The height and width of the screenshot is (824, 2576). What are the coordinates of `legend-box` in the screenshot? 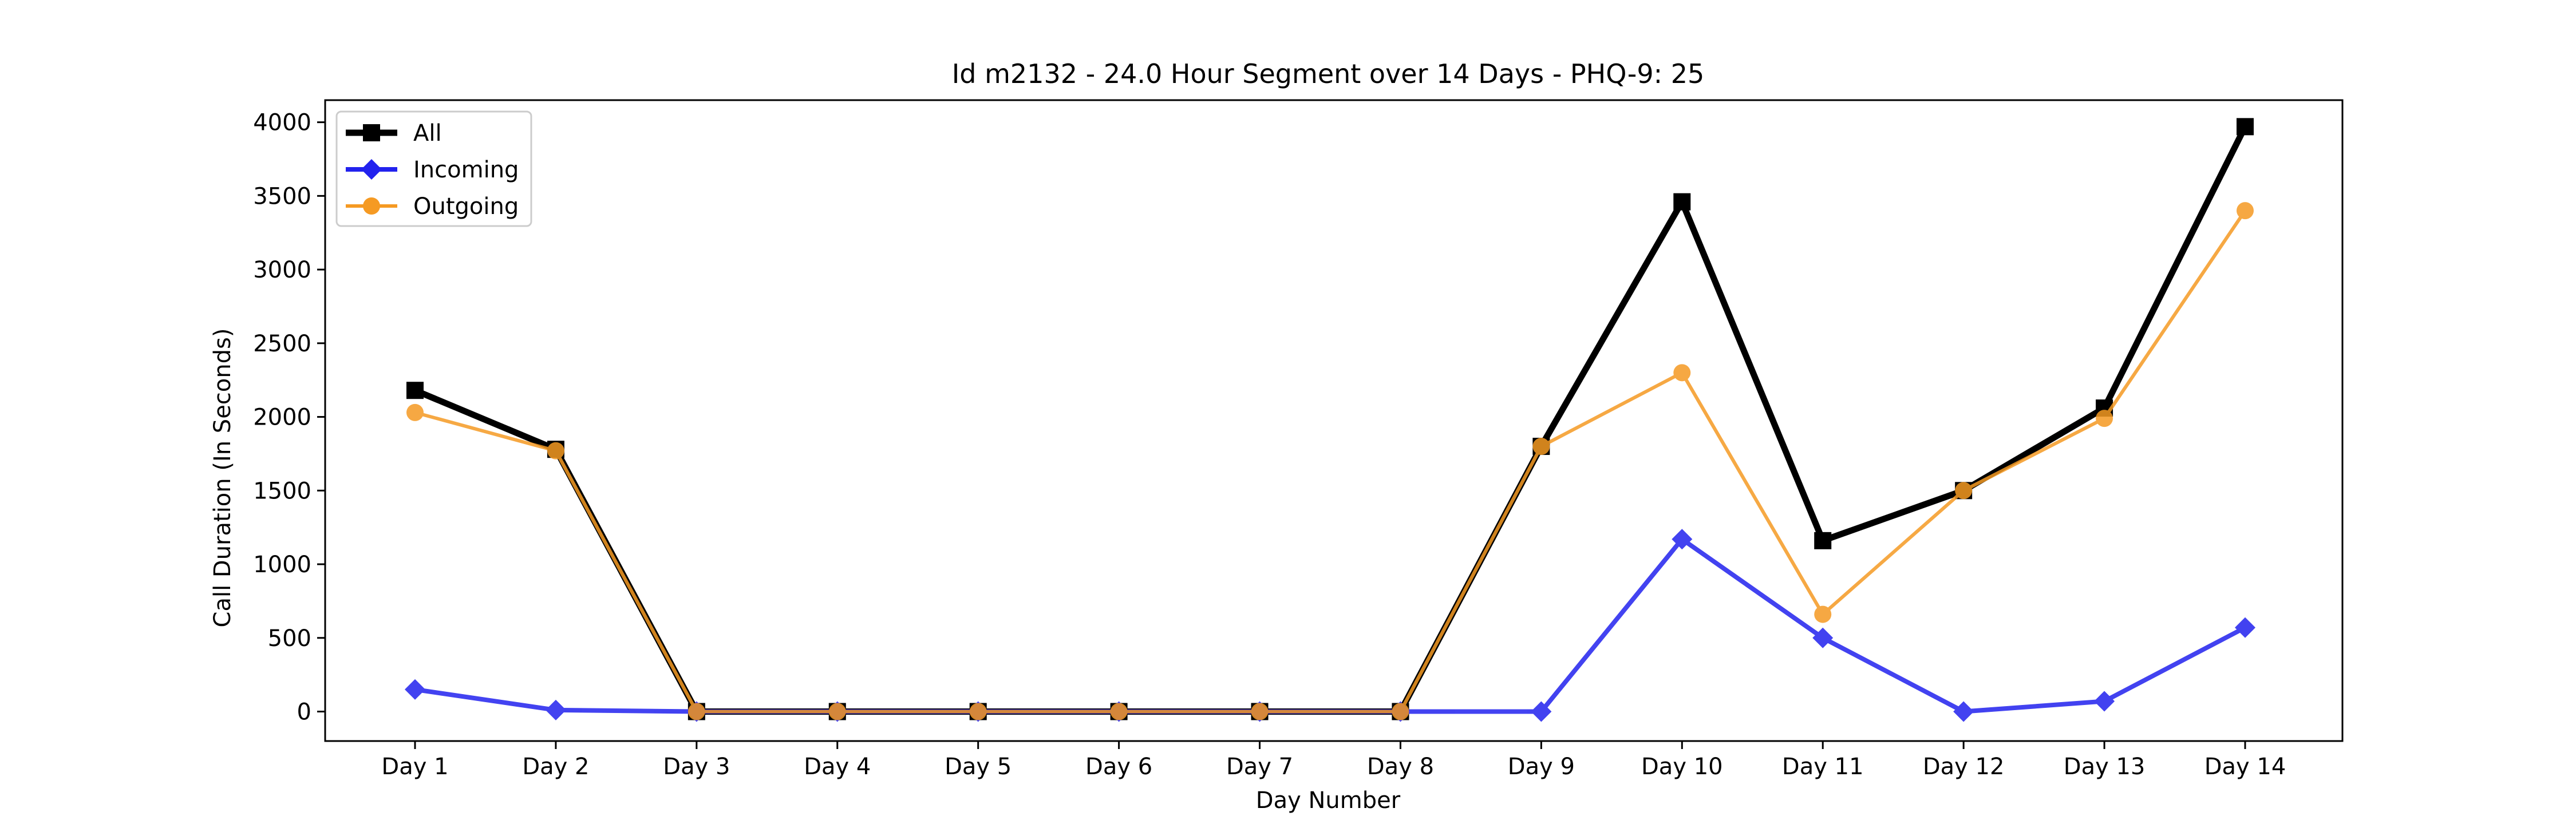 It's located at (433, 168).